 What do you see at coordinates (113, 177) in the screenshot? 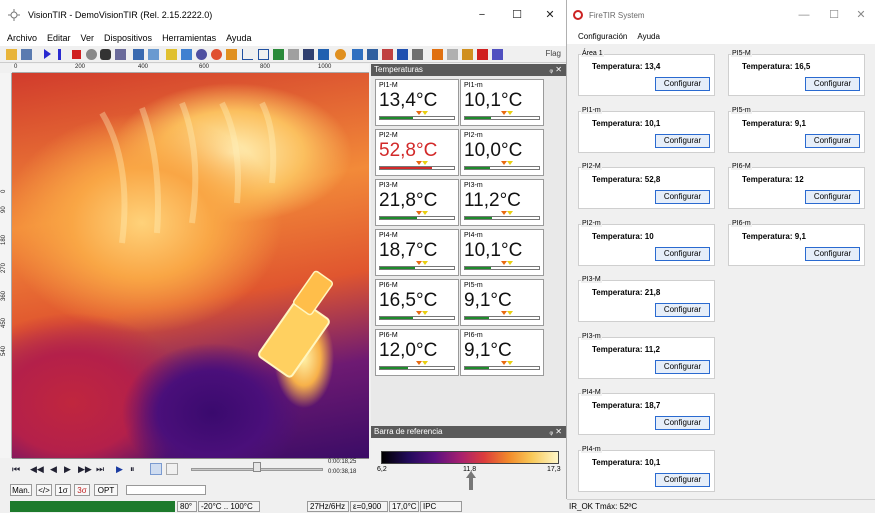
I see `thermal-streak` at bounding box center [113, 177].